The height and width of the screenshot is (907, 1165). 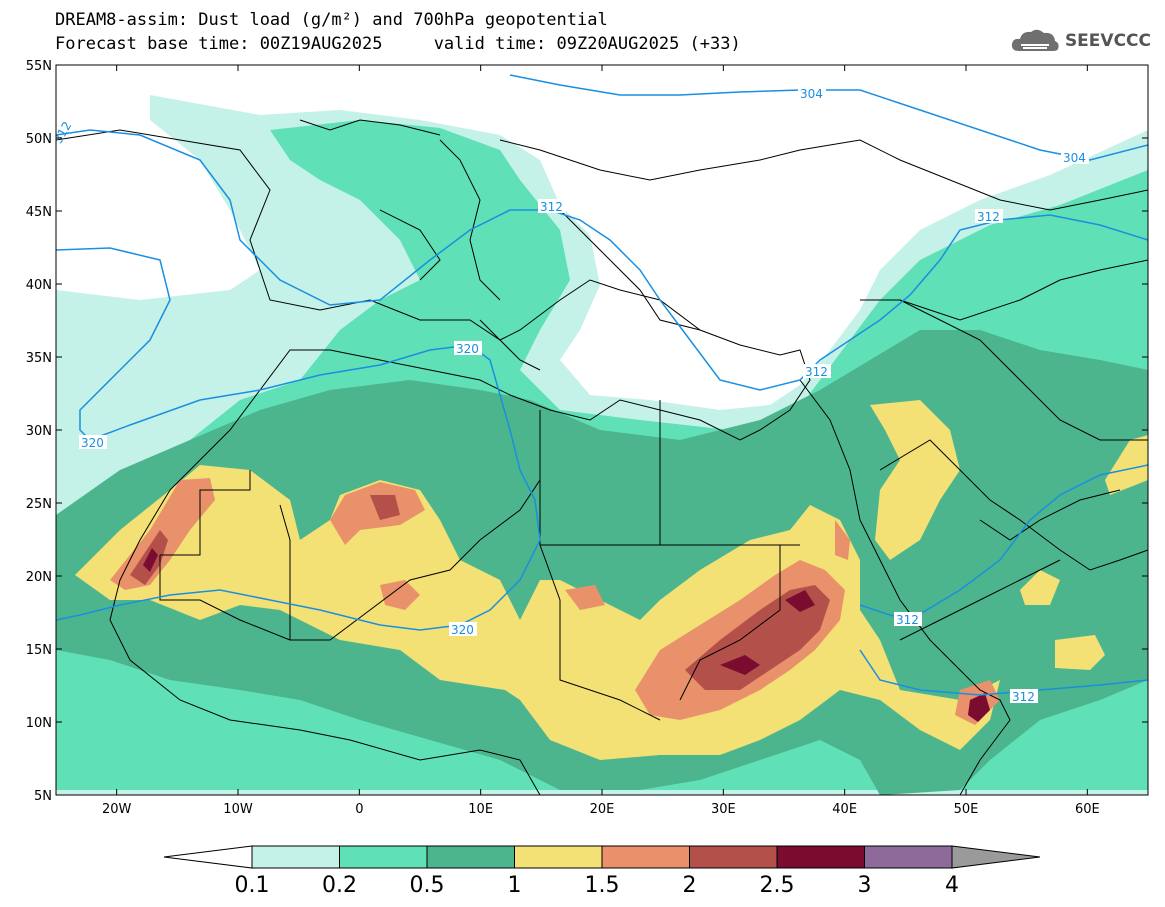 I want to click on lat-tick-label: 10N, so click(x=39, y=723).